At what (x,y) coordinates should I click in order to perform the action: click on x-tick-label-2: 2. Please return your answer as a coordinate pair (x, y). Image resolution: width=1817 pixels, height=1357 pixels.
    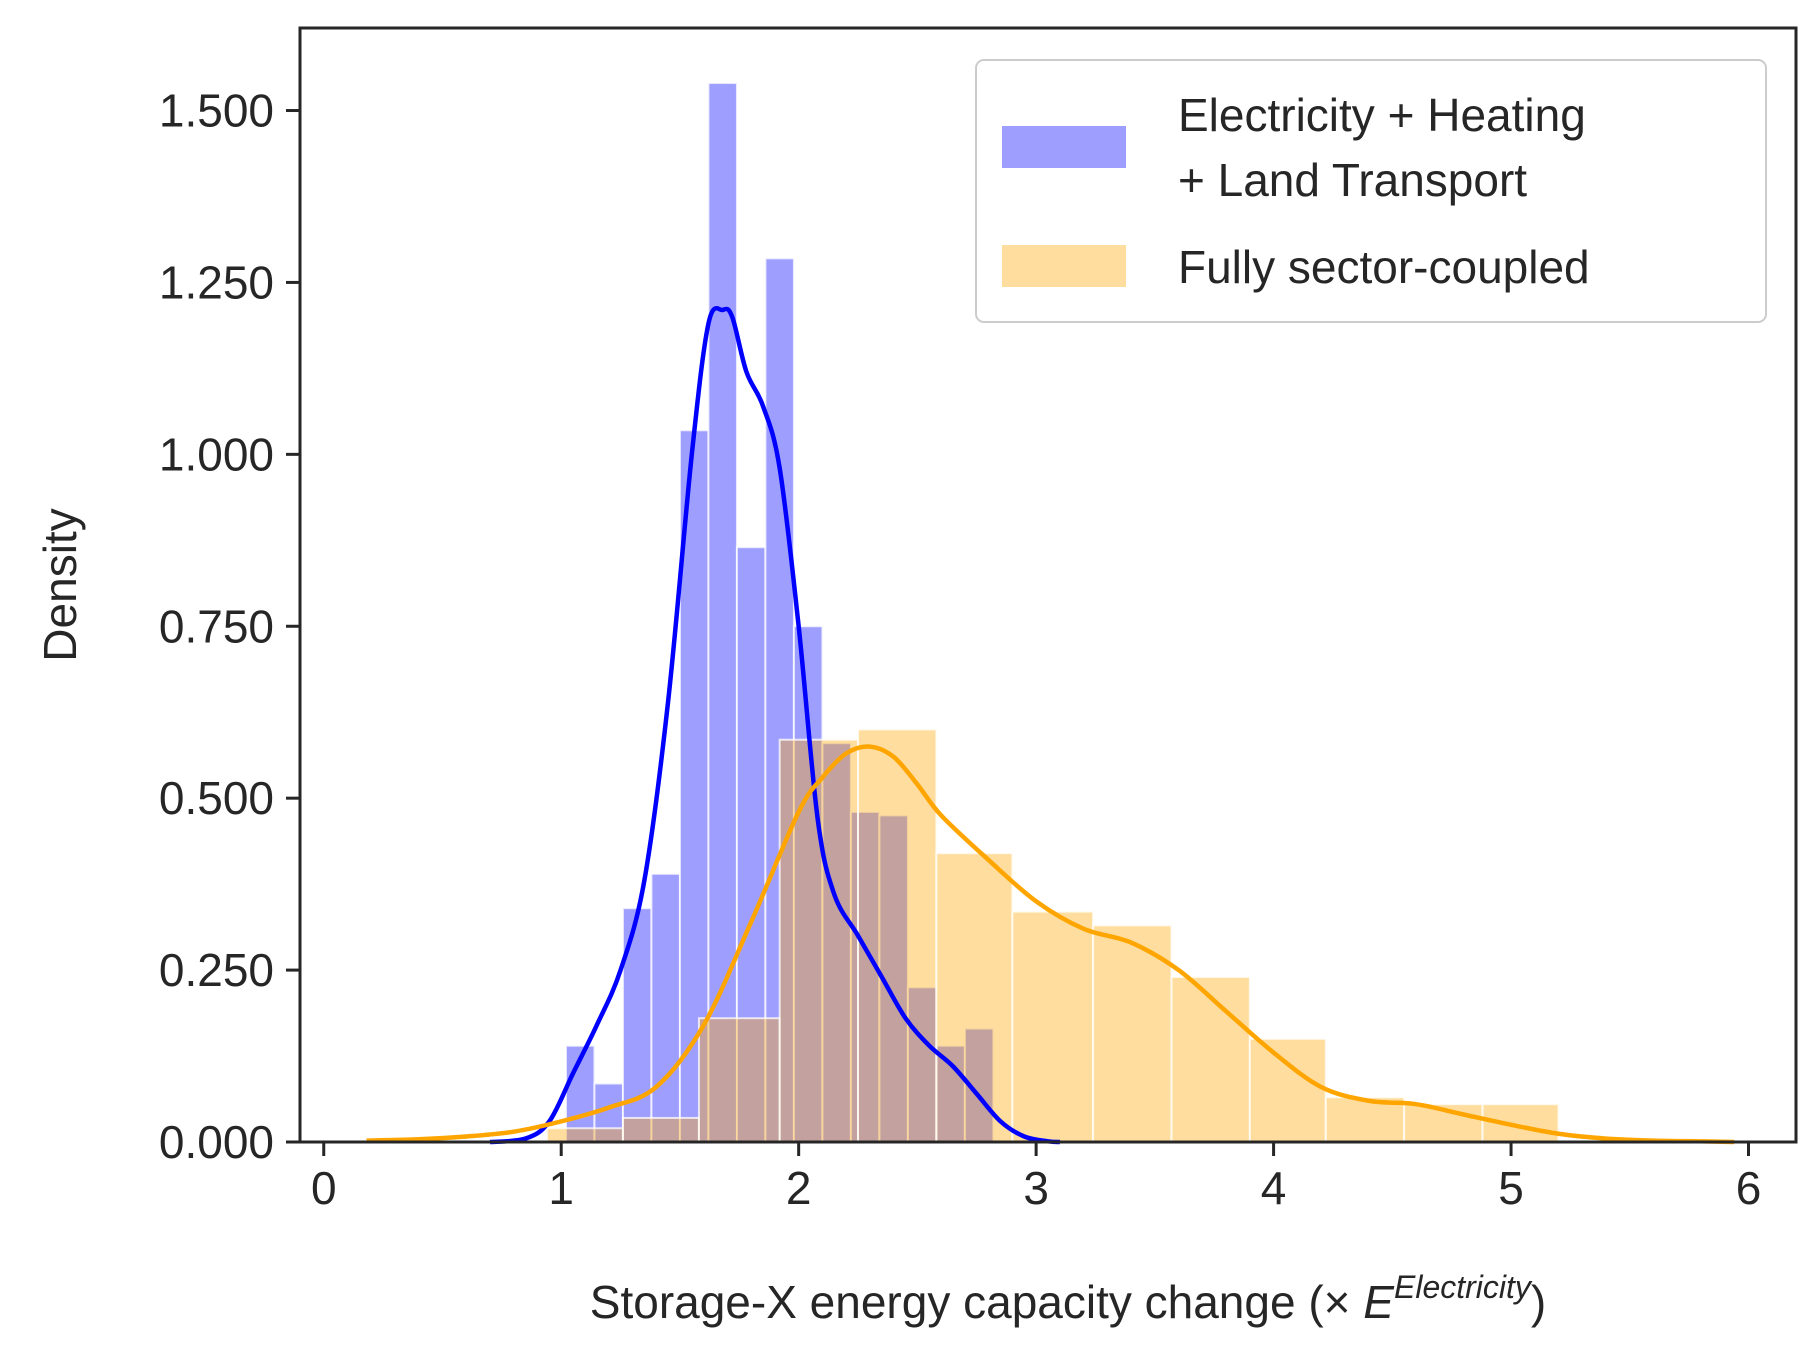
    Looking at the image, I should click on (799, 1188).